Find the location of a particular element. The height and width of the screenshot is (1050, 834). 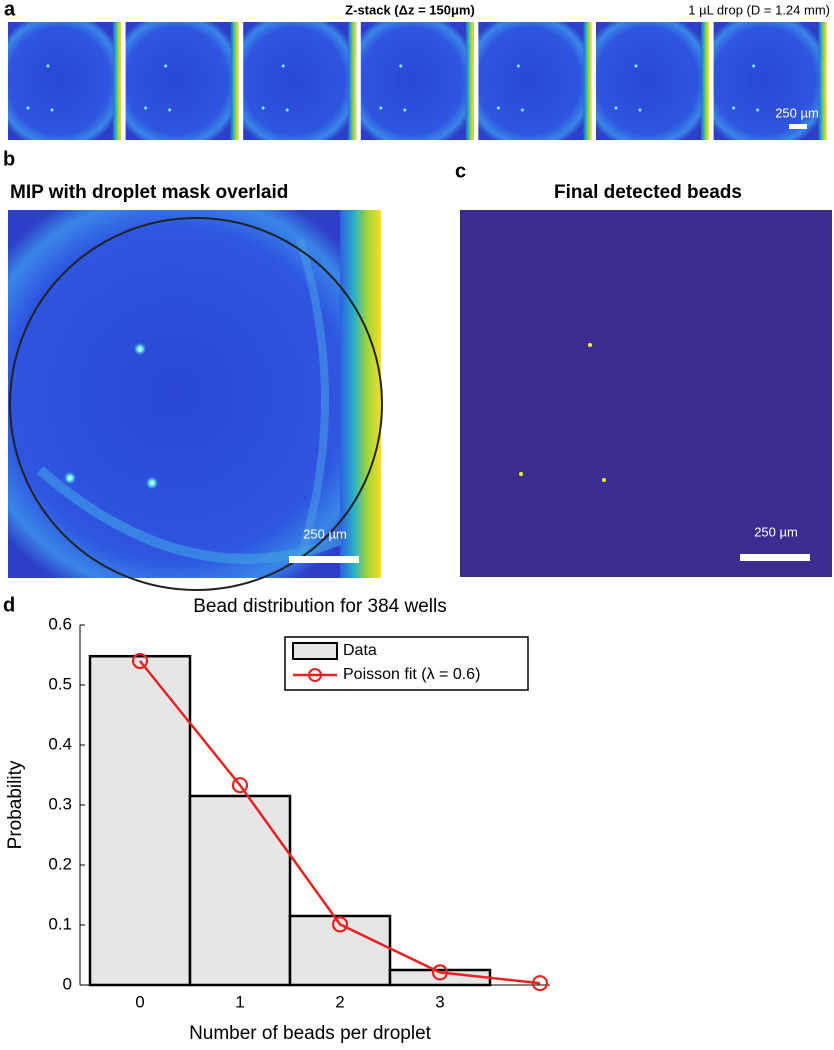

y-axis-label: Probability is located at coordinates (15, 804).